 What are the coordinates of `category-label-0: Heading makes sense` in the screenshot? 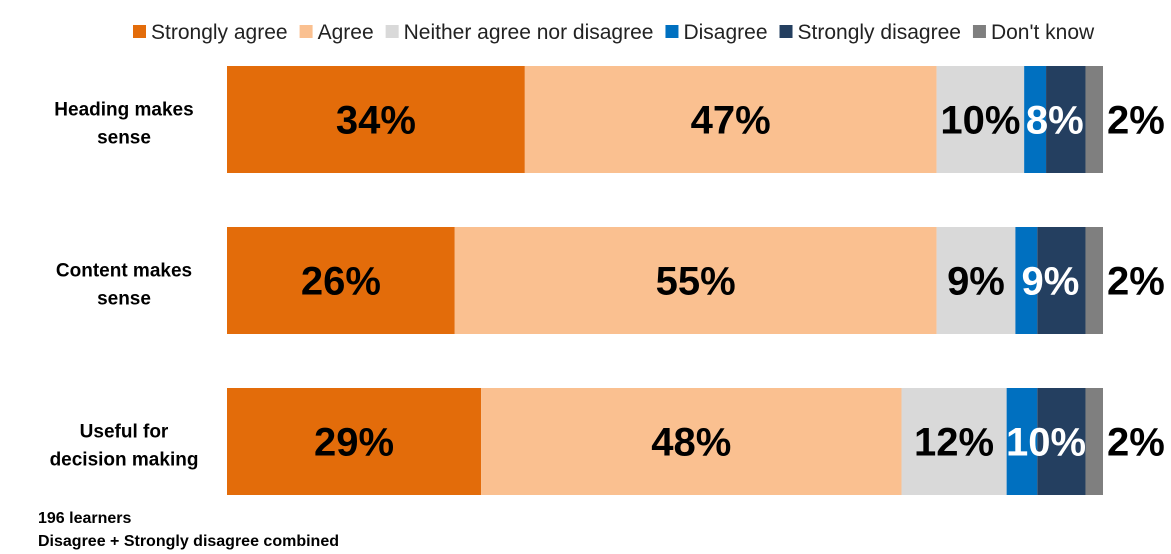 It's located at (123, 124).